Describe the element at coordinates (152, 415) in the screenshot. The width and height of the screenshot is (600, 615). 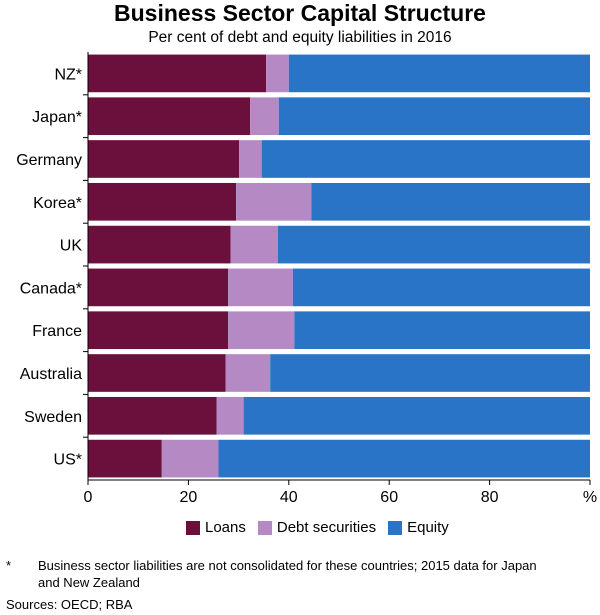
I see `bar-sweden-loans` at that location.